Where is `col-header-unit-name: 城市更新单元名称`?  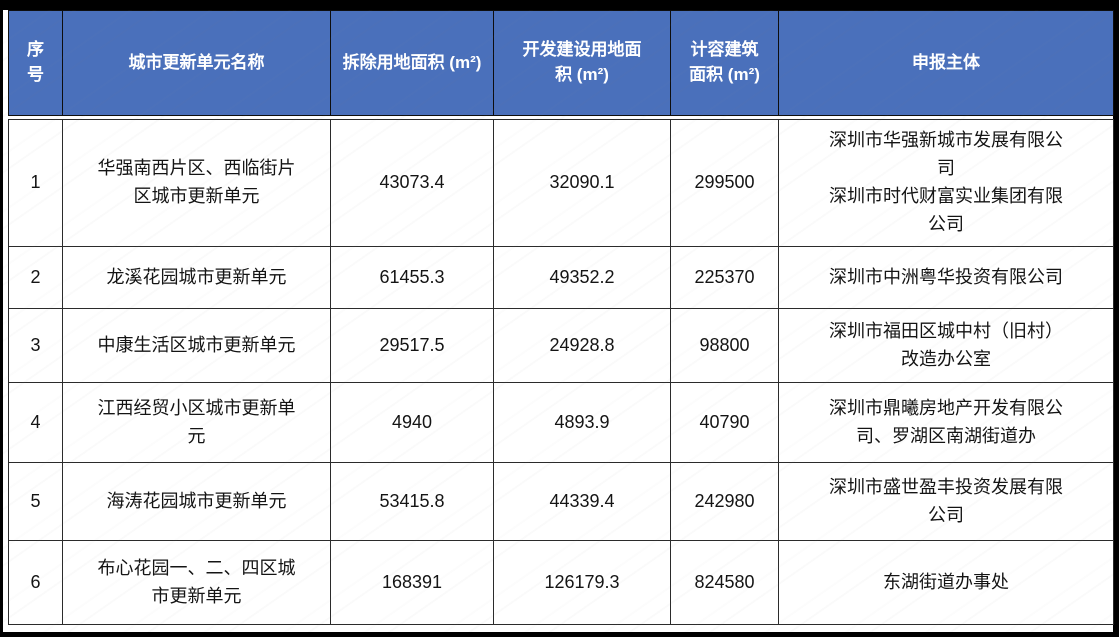
col-header-unit-name: 城市更新单元名称 is located at coordinates (196, 63).